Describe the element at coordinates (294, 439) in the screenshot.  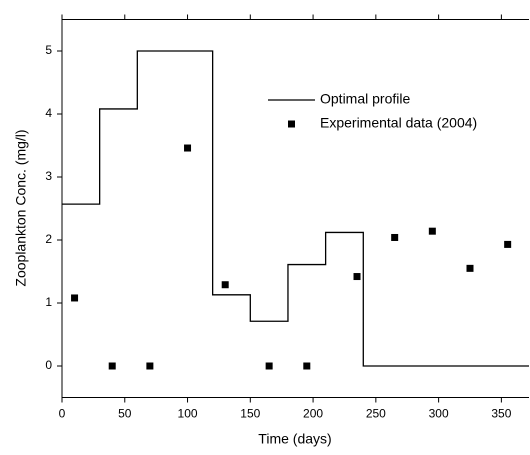
I see `x-axis-title: Time (days)` at that location.